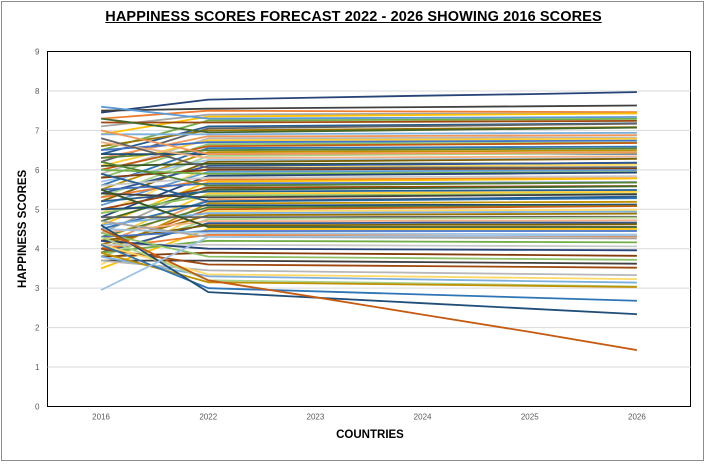 Image resolution: width=707 pixels, height=464 pixels. Describe the element at coordinates (423, 417) in the screenshot. I see `x-tick-label: 2024` at that location.